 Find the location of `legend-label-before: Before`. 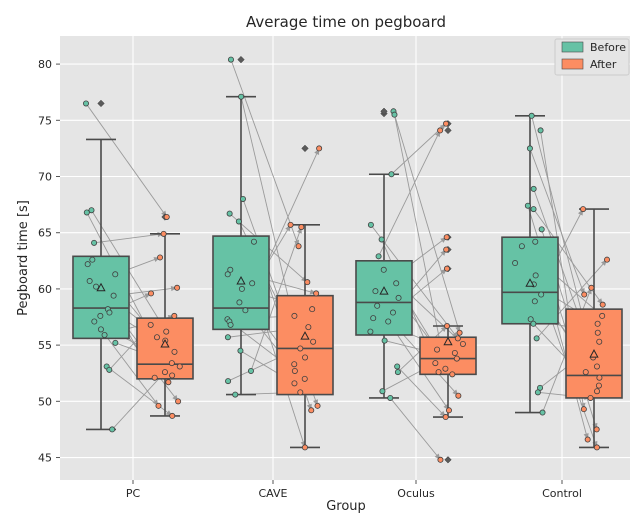

legend-label-before: Before is located at coordinates (608, 47).